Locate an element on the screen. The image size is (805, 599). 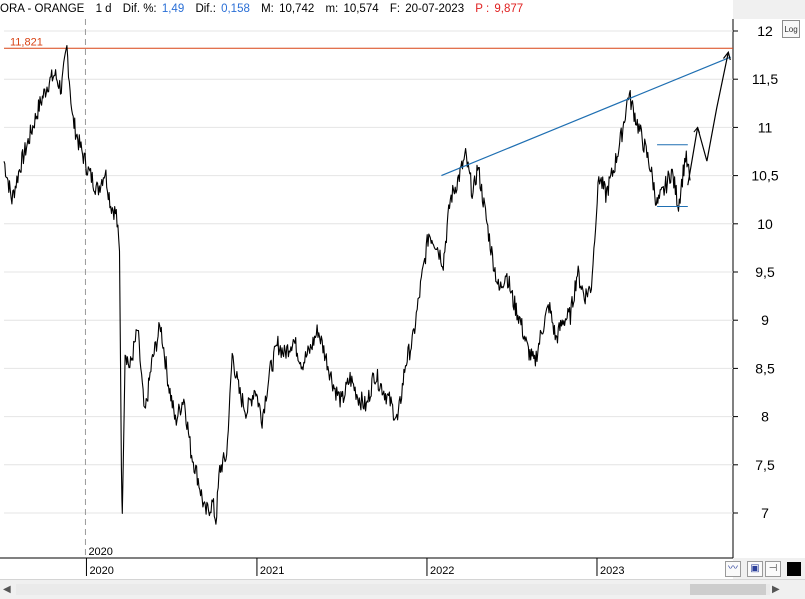
save-icon: ▣ is located at coordinates (755, 569).